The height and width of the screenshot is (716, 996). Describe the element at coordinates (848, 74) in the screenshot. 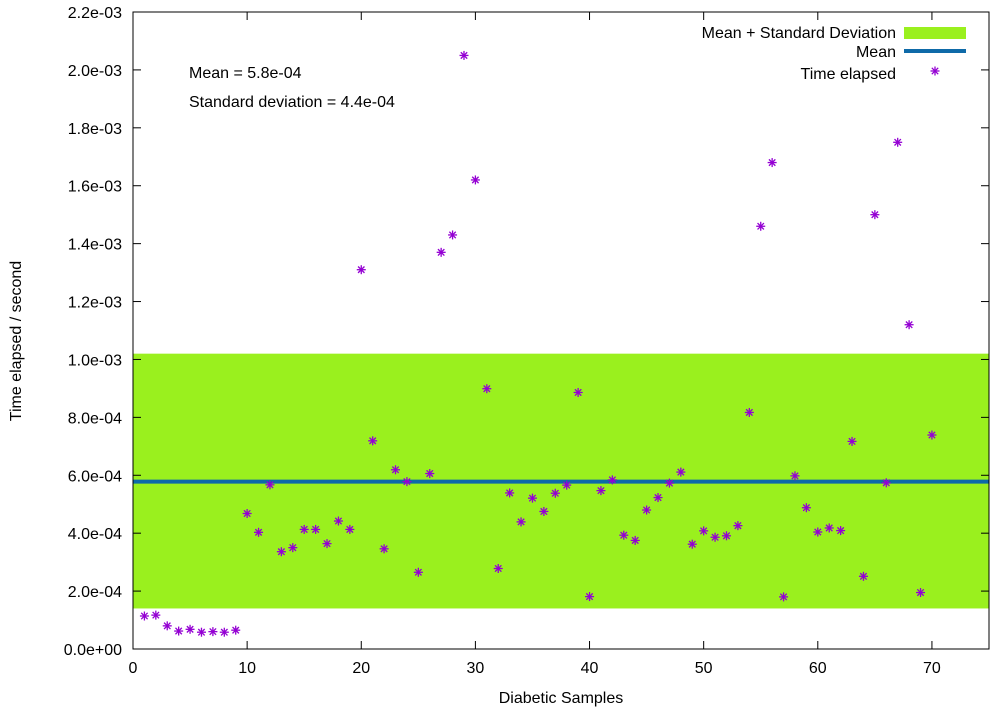

I see `legend-label-time-elapsed: Time elapsed` at that location.